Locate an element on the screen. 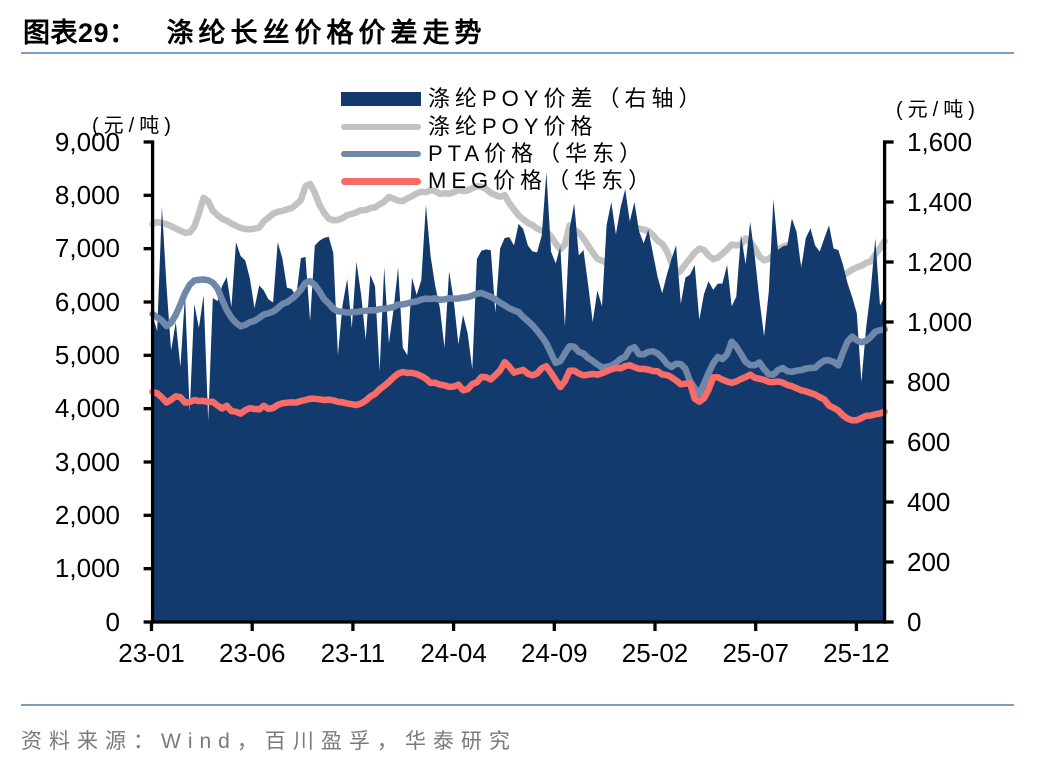 This screenshot has height=764, width=1048. y-tick-label-right: 400 is located at coordinates (929, 501).